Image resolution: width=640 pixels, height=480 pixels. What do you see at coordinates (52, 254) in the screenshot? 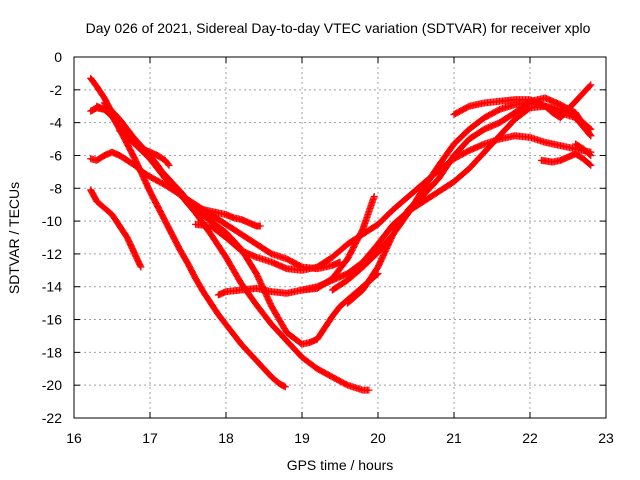
I see `y-tick-label: -12` at bounding box center [52, 254].